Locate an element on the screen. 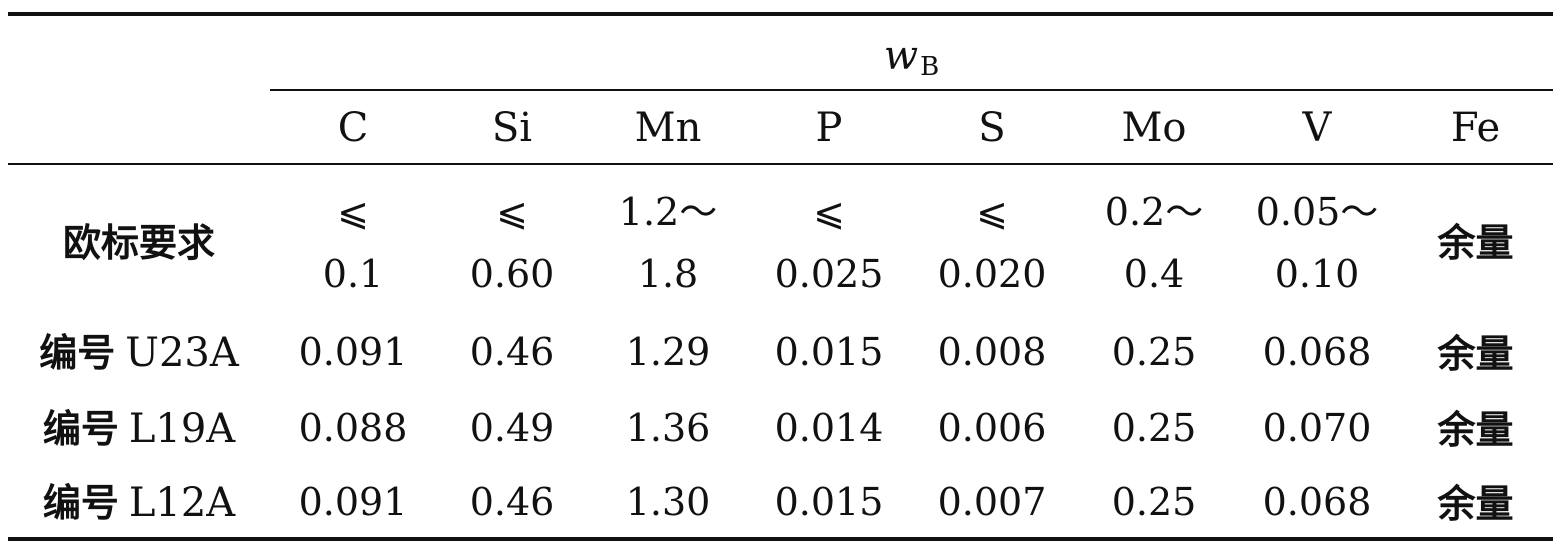 The height and width of the screenshot is (559, 1565). row-label-code: U23A is located at coordinates (182, 353).